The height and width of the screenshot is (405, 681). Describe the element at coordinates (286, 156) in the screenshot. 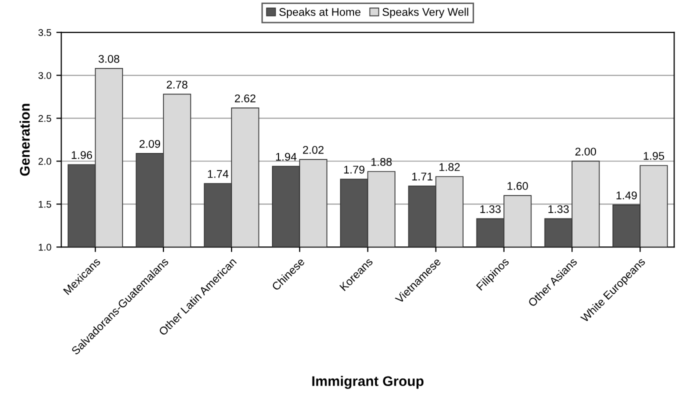

I see `data-label: 1.94` at that location.